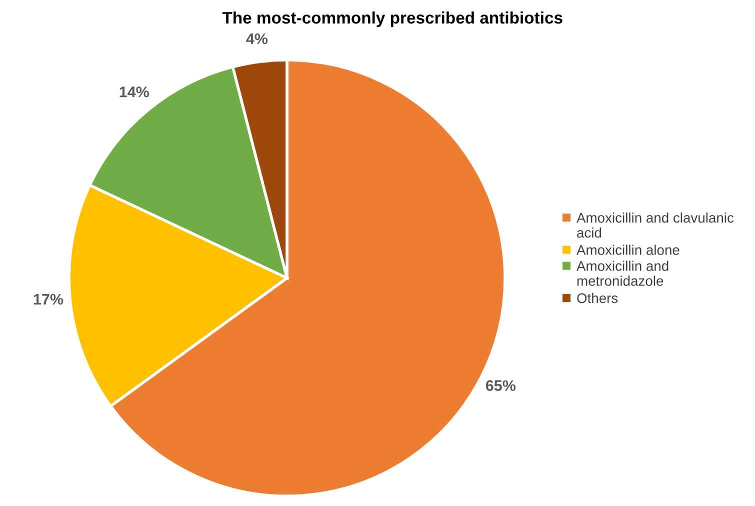 Image resolution: width=755 pixels, height=506 pixels. Describe the element at coordinates (135, 92) in the screenshot. I see `data-label: 14%` at that location.